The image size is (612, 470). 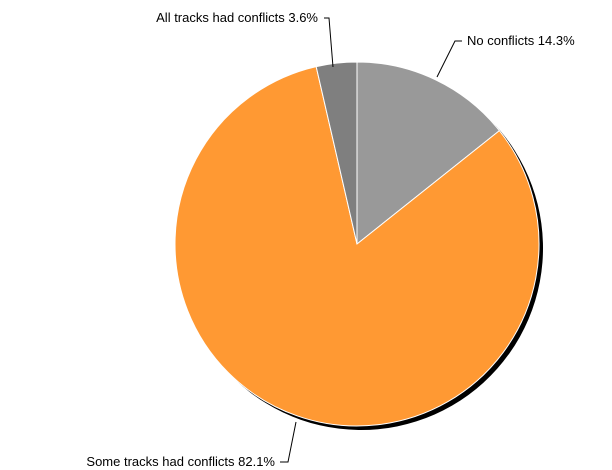 What do you see at coordinates (180, 461) in the screenshot?
I see `label-some-conflicts: Some tracks had conflicts 82.1%` at bounding box center [180, 461].